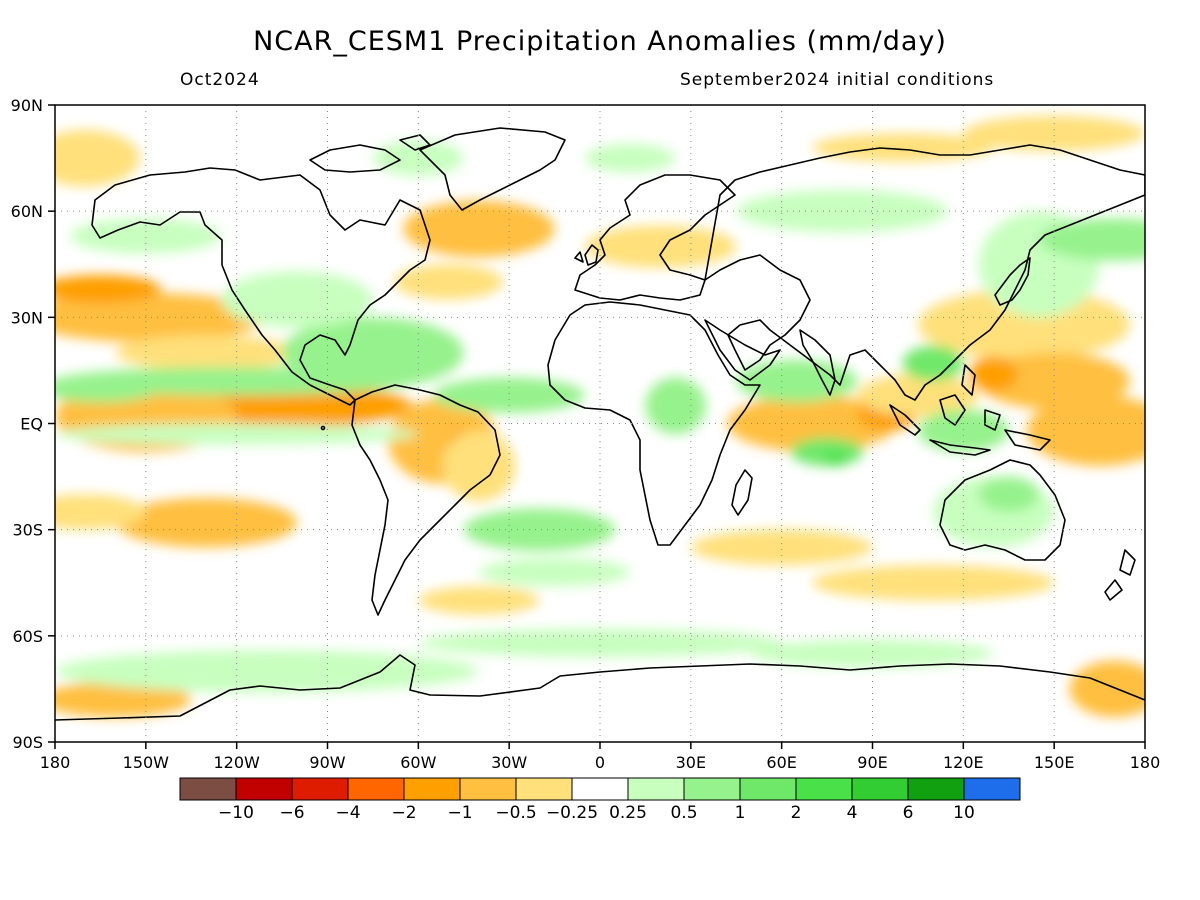 The width and height of the screenshot is (1200, 900). I want to click on valid-month-label: Oct2024, so click(220, 80).